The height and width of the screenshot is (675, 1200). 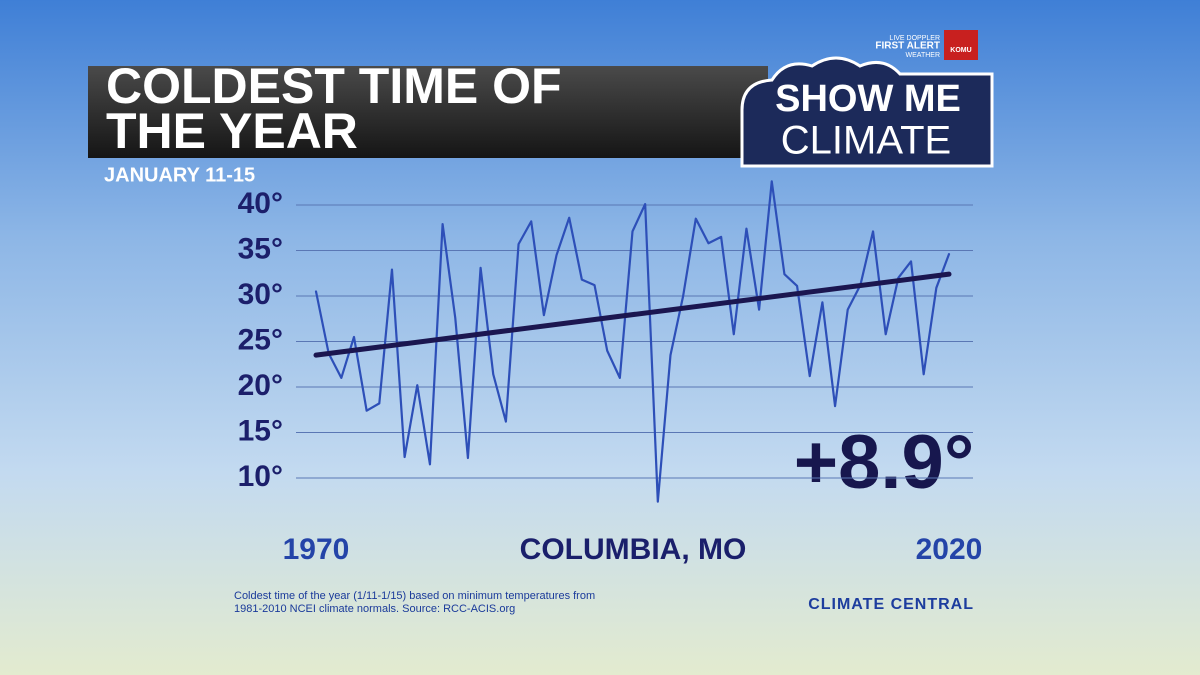 What do you see at coordinates (960, 50) in the screenshot?
I see `logo-text: KOMU` at bounding box center [960, 50].